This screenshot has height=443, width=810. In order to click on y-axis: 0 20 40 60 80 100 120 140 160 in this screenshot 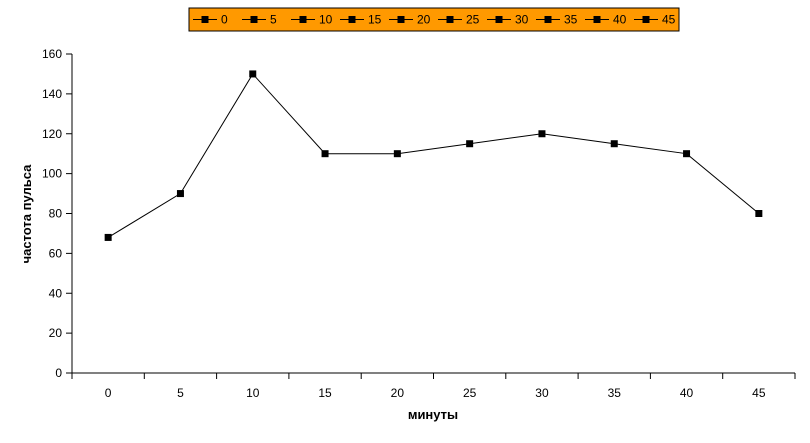, I will do `click(57, 213)`.